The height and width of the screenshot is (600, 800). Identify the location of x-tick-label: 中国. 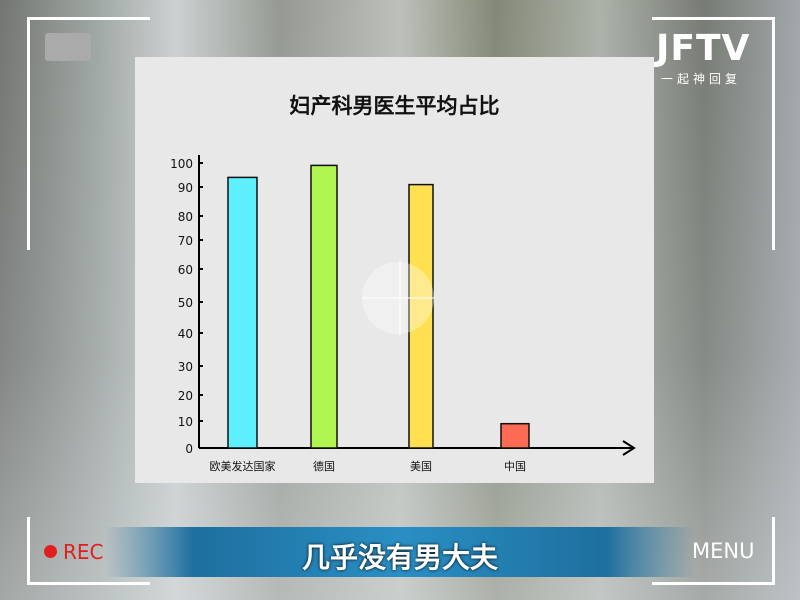
(515, 466).